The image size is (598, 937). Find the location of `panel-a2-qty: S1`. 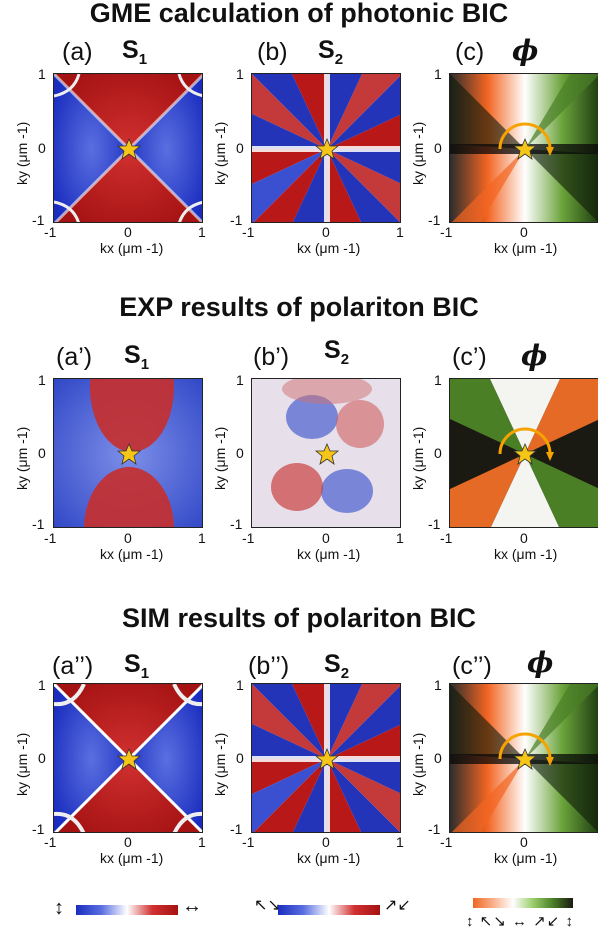

panel-a2-qty: S1 is located at coordinates (137, 357).